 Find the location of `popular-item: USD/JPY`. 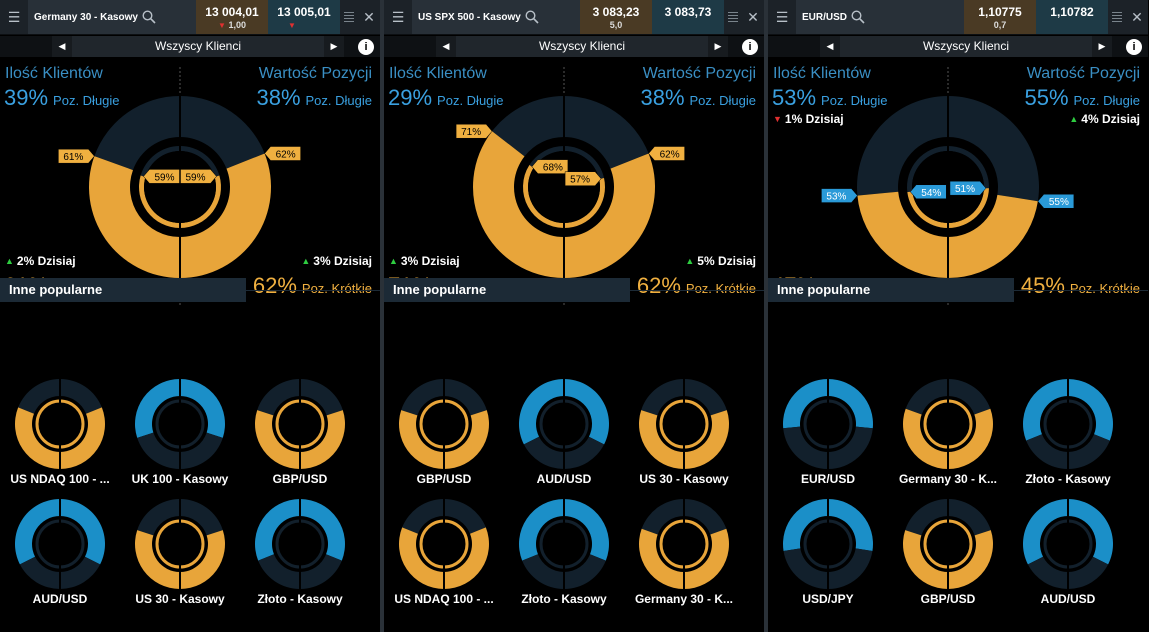

popular-item: USD/JPY is located at coordinates (828, 552).